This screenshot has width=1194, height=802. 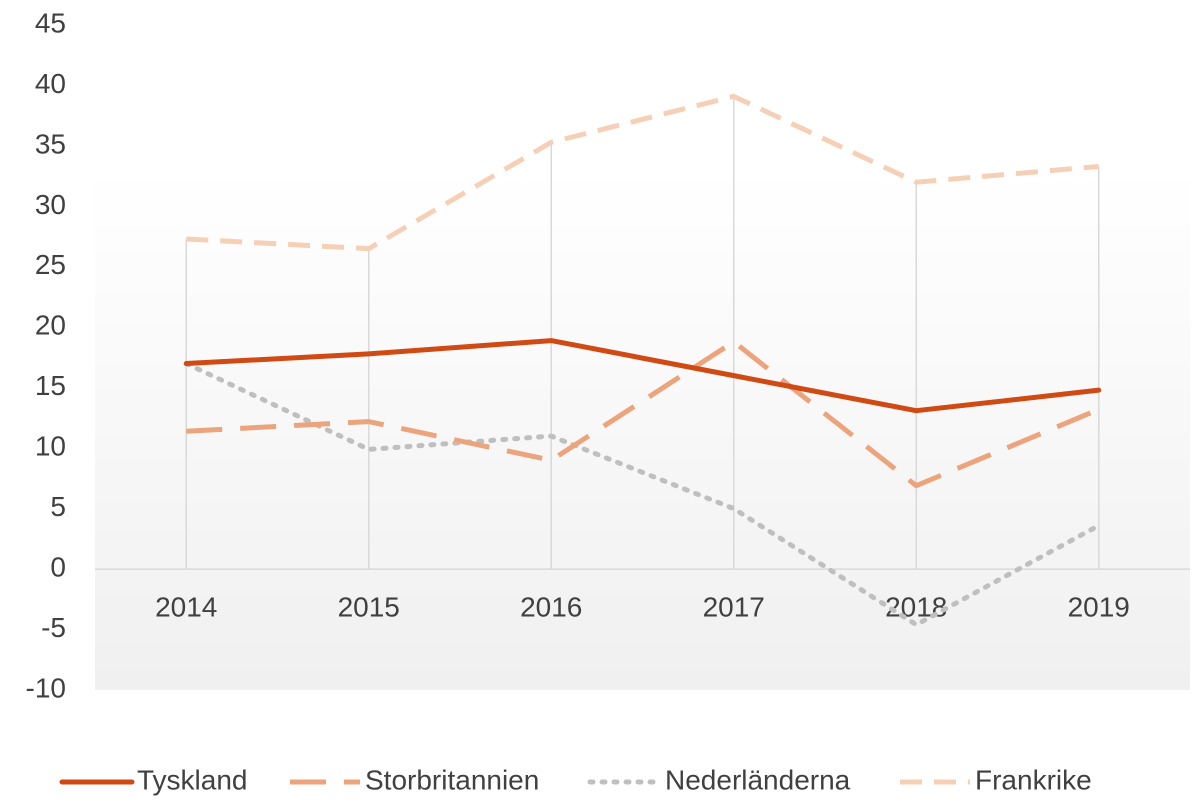 What do you see at coordinates (642, 376) in the screenshot?
I see `series-line` at bounding box center [642, 376].